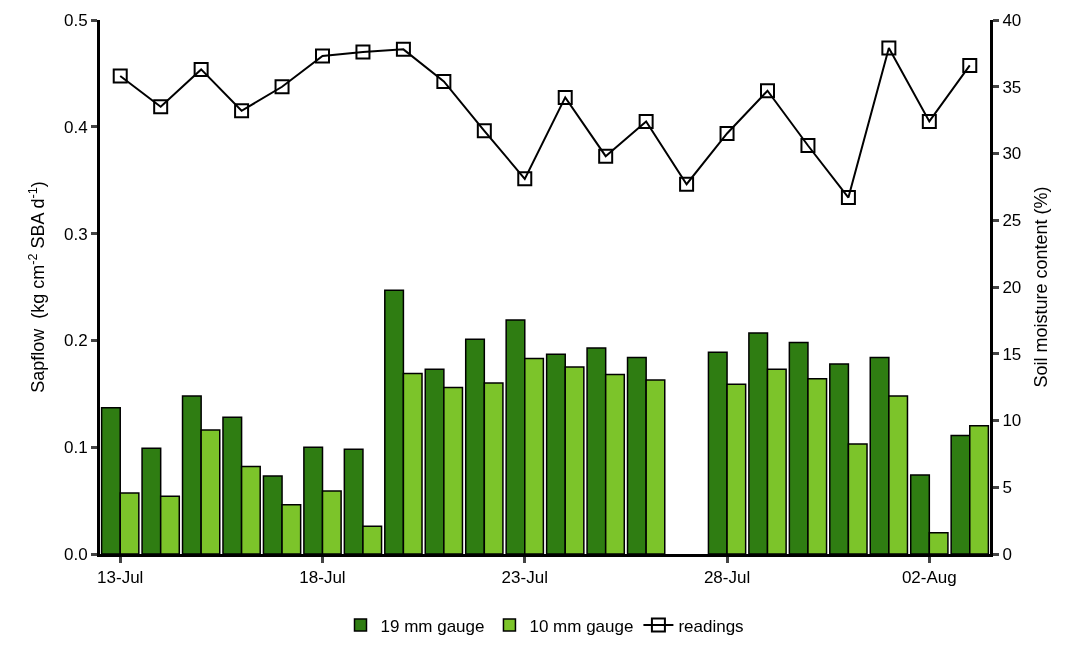  What do you see at coordinates (1007, 554) in the screenshot?
I see `y2-tick-label: 0` at bounding box center [1007, 554].